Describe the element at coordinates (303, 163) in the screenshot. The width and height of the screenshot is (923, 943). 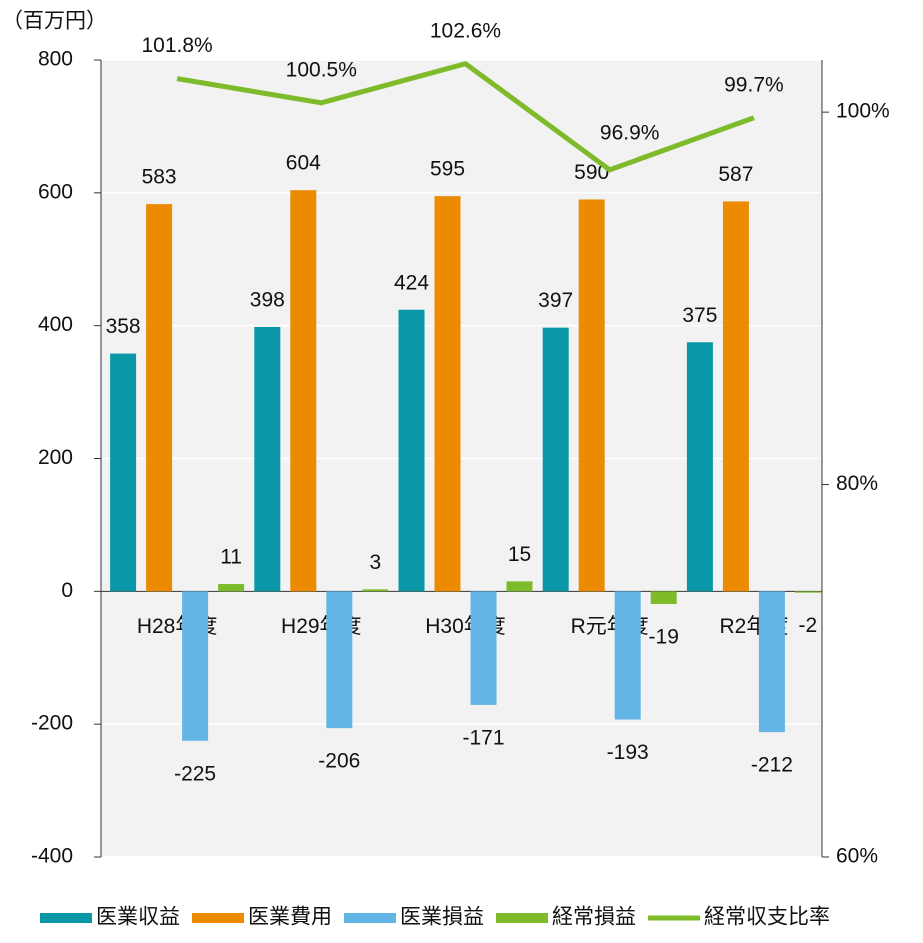
I see `bar-value-label: 604` at that location.